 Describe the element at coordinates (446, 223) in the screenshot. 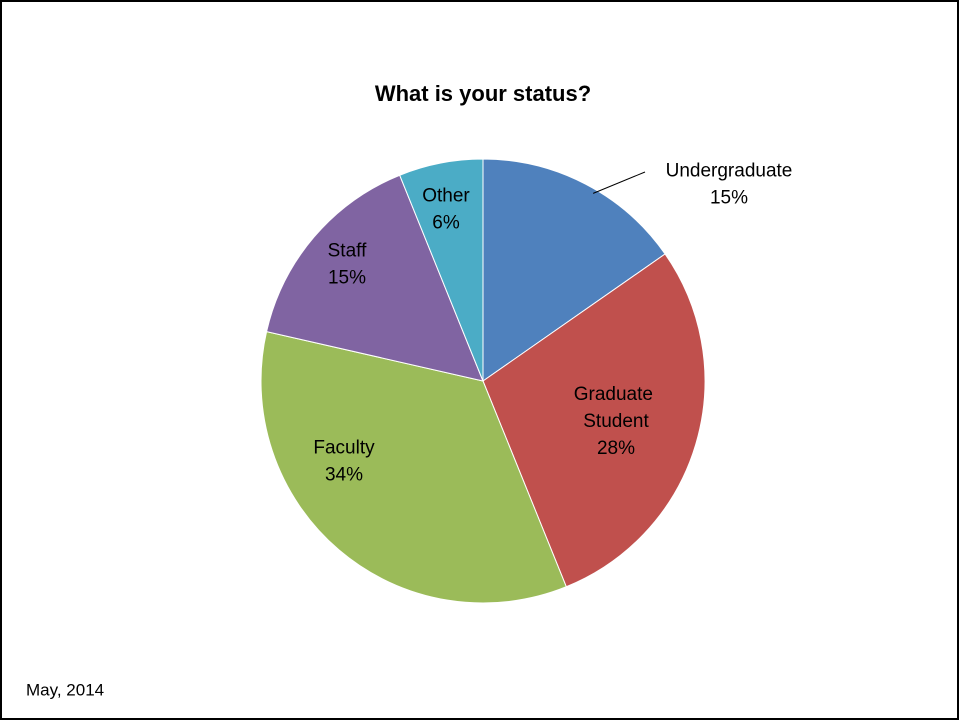

I see `value-label: 6%` at that location.